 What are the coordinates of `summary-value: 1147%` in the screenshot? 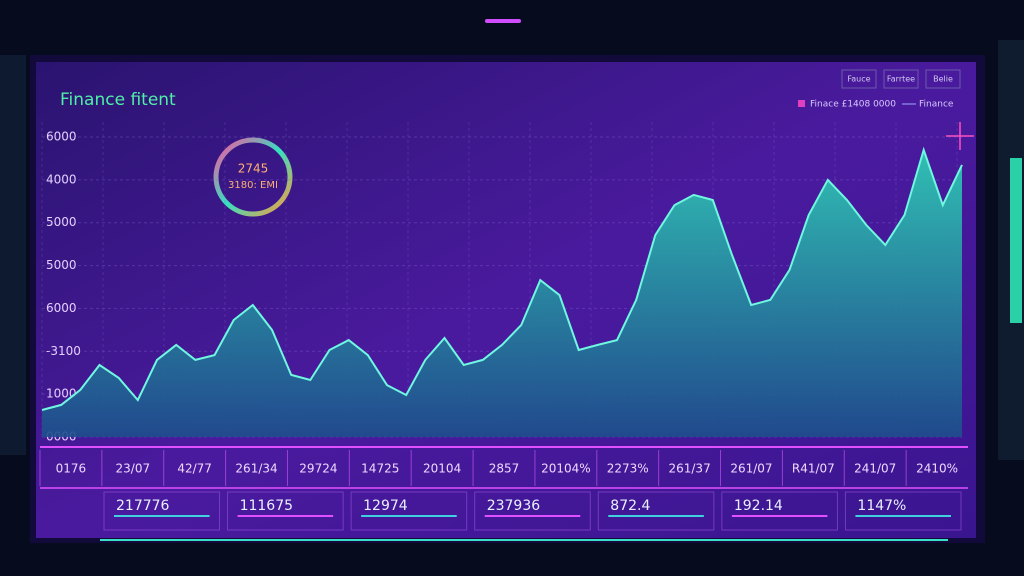 It's located at (881, 506).